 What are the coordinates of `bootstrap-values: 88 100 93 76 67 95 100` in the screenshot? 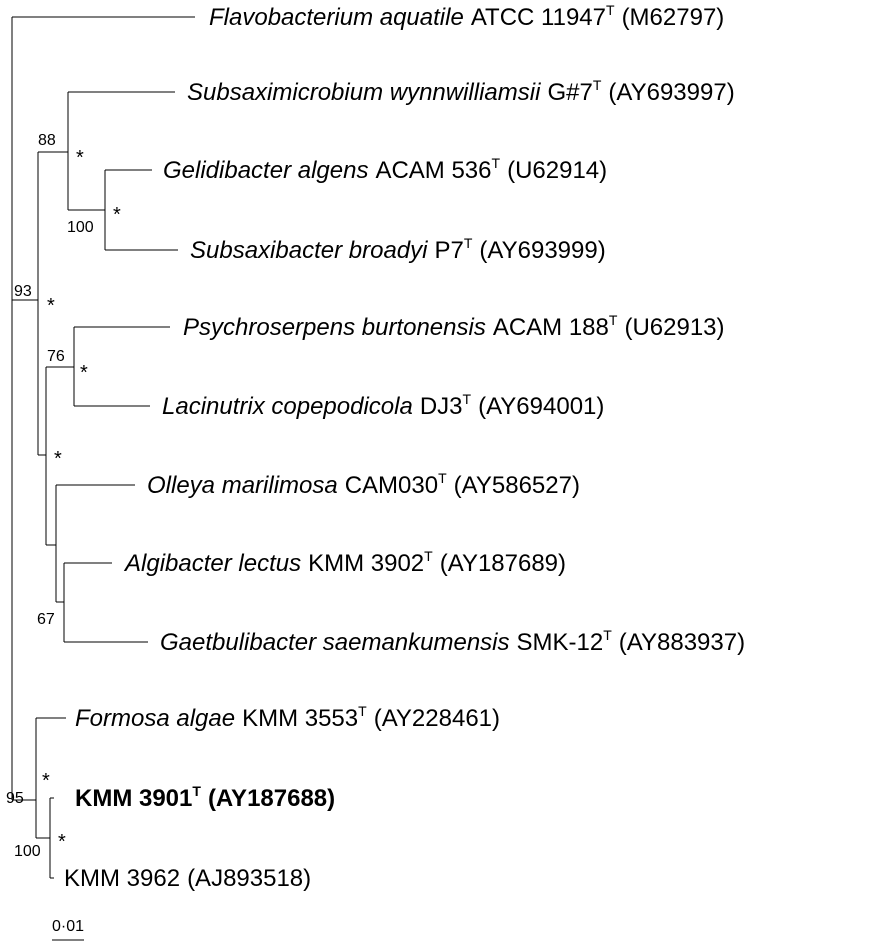 It's located at (50, 496).